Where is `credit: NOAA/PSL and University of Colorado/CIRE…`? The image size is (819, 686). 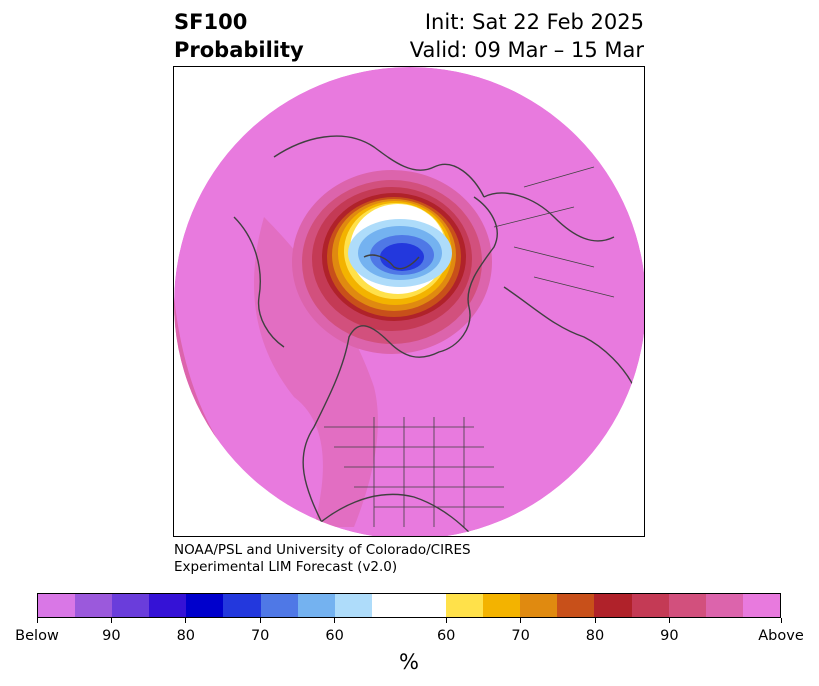
credit: NOAA/PSL and University of Colorado/CIRE… is located at coordinates (322, 559).